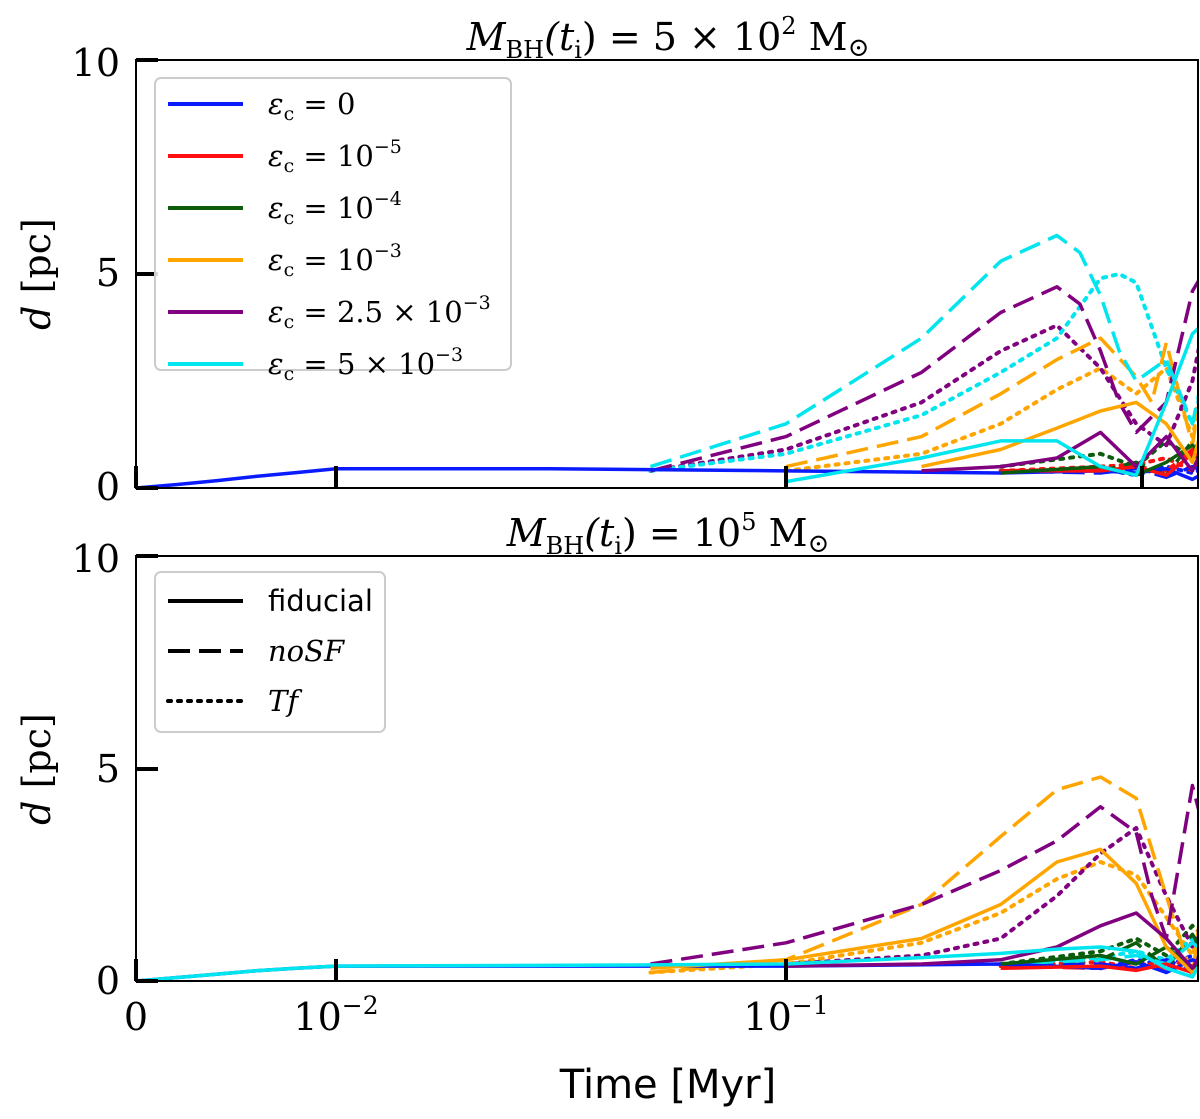 The image size is (1200, 1119). I want to click on bottom-legend-label-0: fiducial, so click(320, 601).